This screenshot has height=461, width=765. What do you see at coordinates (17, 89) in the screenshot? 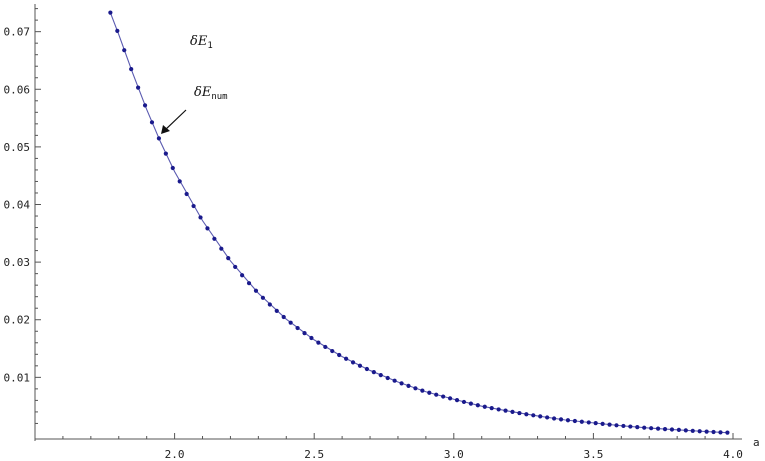
I see `y-tick-label: 0.06` at bounding box center [17, 89].